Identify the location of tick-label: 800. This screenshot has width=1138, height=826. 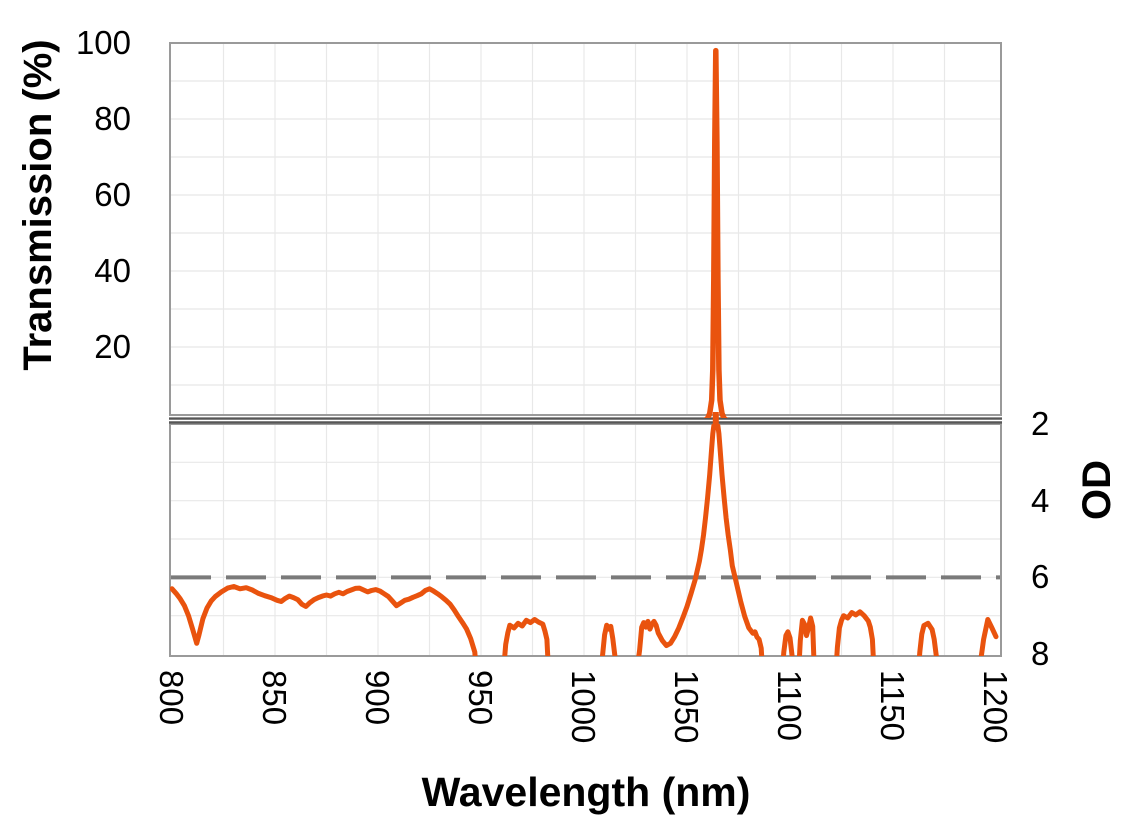
(171, 698).